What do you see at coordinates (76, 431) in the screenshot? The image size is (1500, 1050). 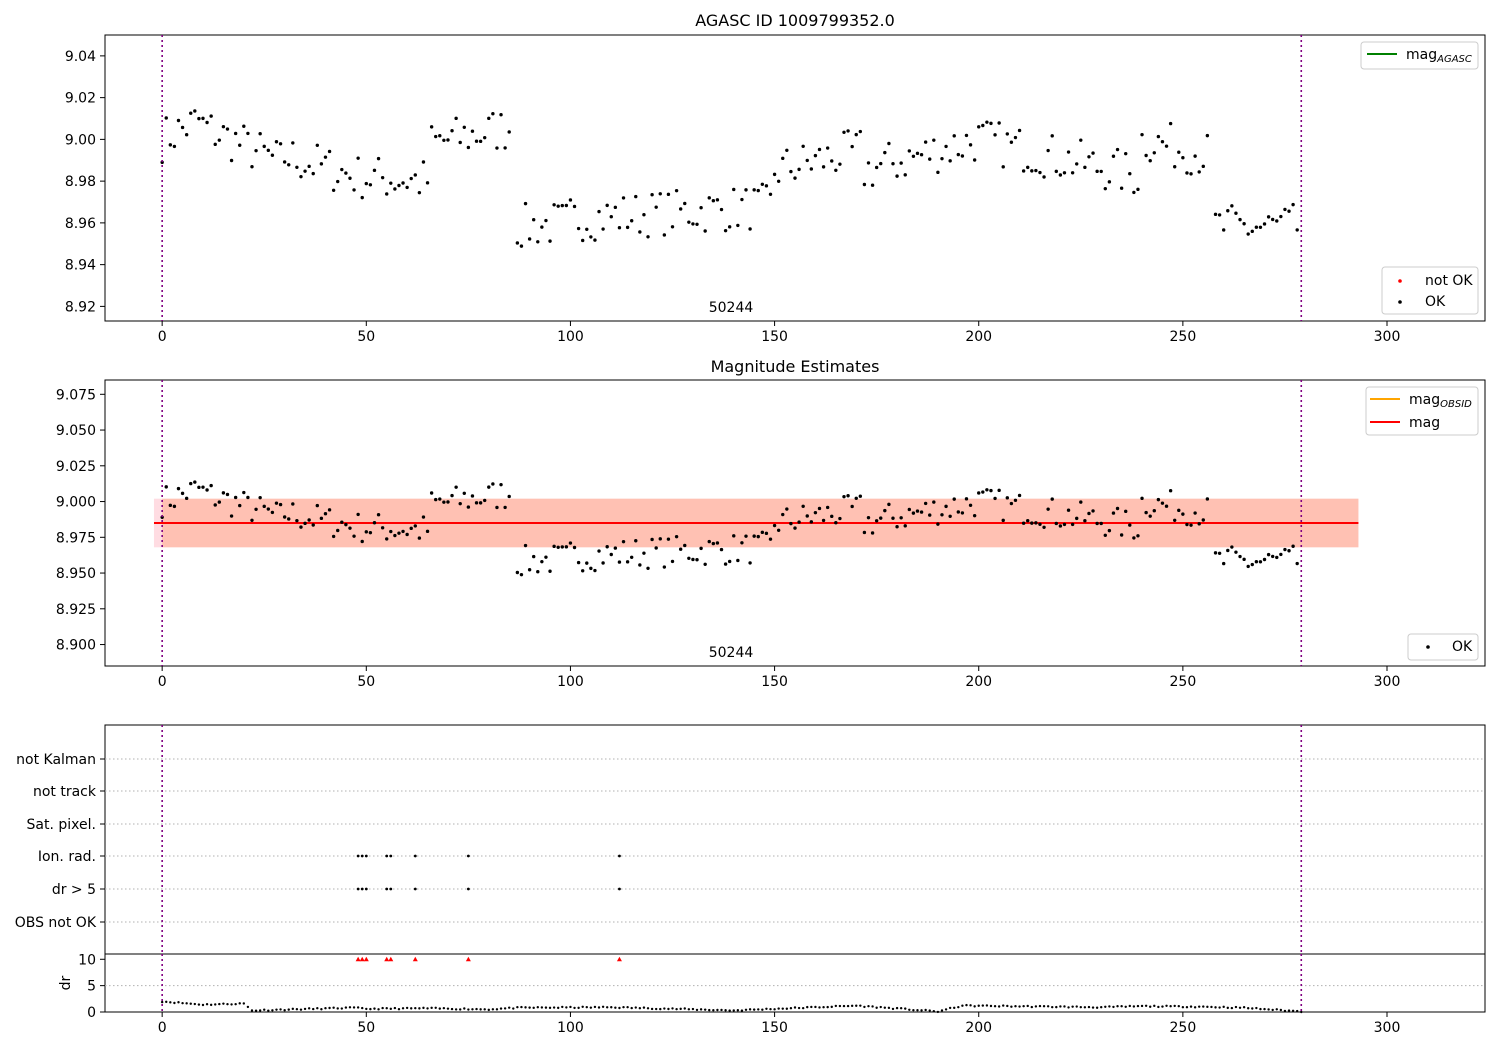 I see `mid-ytick-label: 9.050` at bounding box center [76, 431].